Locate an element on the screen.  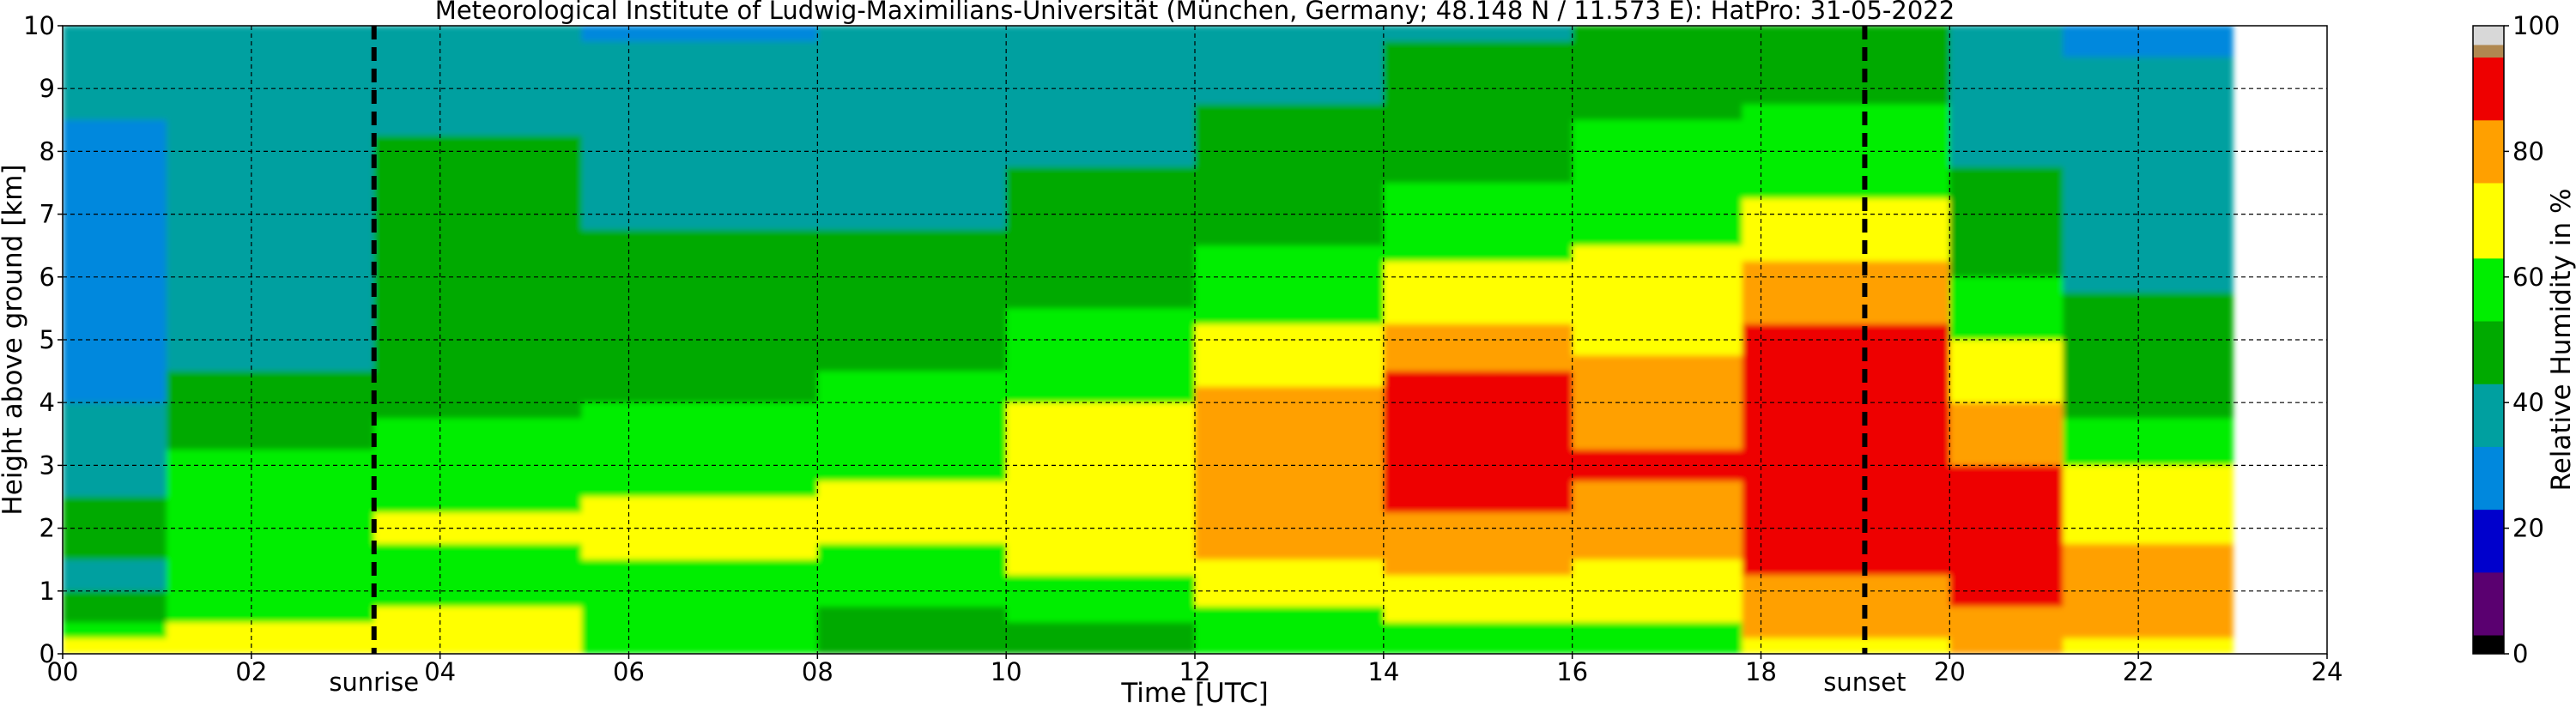
x-tick-label: 10 is located at coordinates (1006, 671).